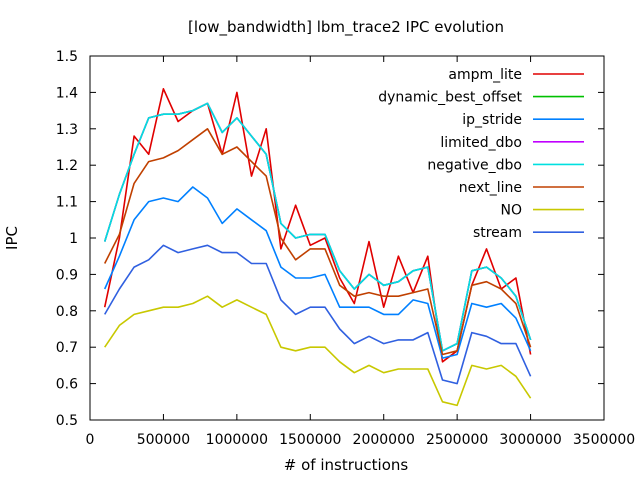 The width and height of the screenshot is (640, 480). What do you see at coordinates (457, 440) in the screenshot?
I see `x-tick-label: 2500000` at bounding box center [457, 440].